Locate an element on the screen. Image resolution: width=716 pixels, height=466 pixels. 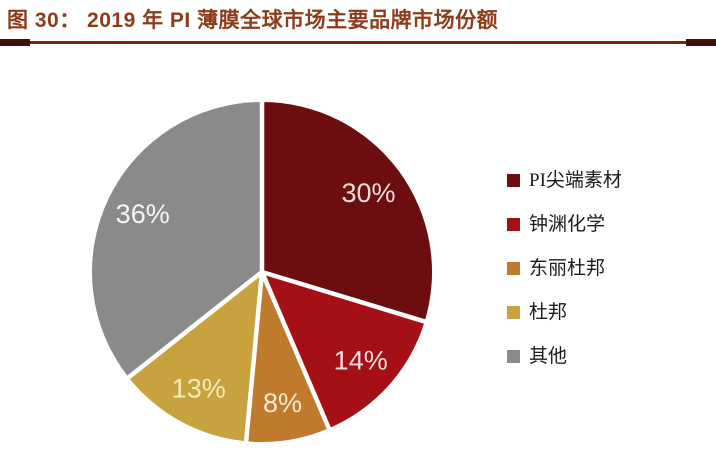
legend-item: 钟渊化学 is located at coordinates (564, 224).